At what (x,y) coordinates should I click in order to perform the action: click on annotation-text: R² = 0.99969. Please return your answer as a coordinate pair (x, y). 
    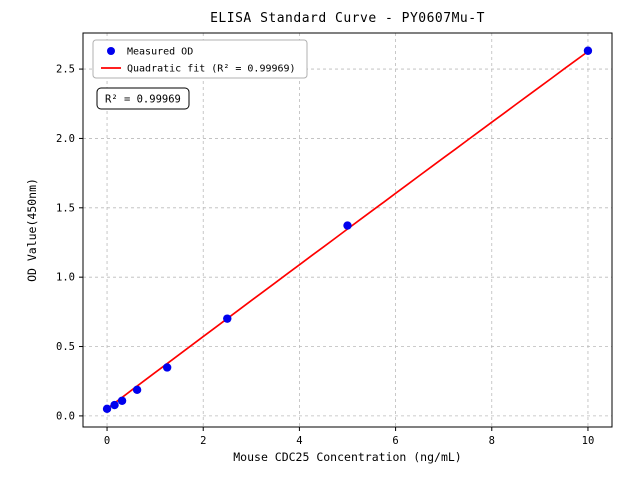
    Looking at the image, I should click on (143, 100).